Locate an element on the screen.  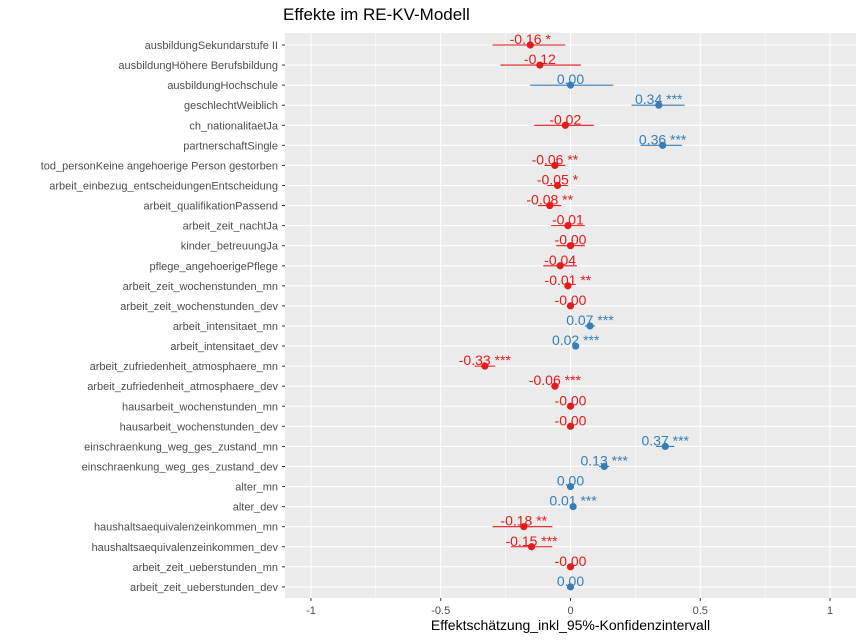
x-tick-label: -0.5 is located at coordinates (440, 611).